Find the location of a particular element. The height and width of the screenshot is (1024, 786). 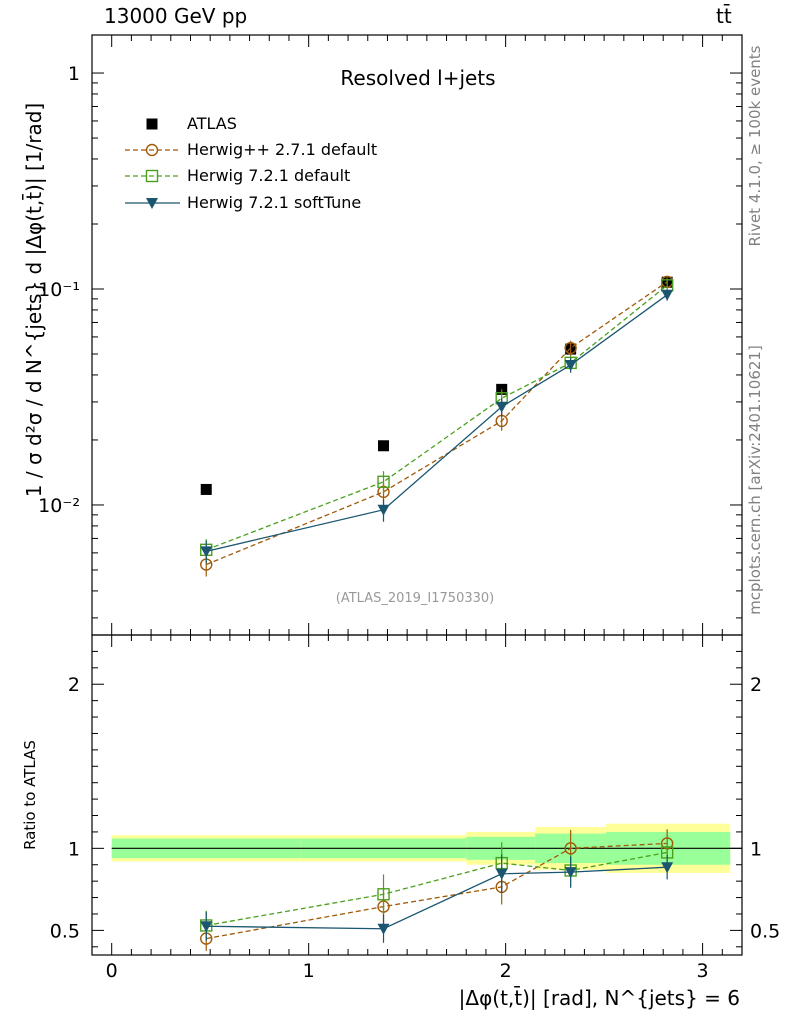

chart-title: Resolved l+jets is located at coordinates (418, 78).